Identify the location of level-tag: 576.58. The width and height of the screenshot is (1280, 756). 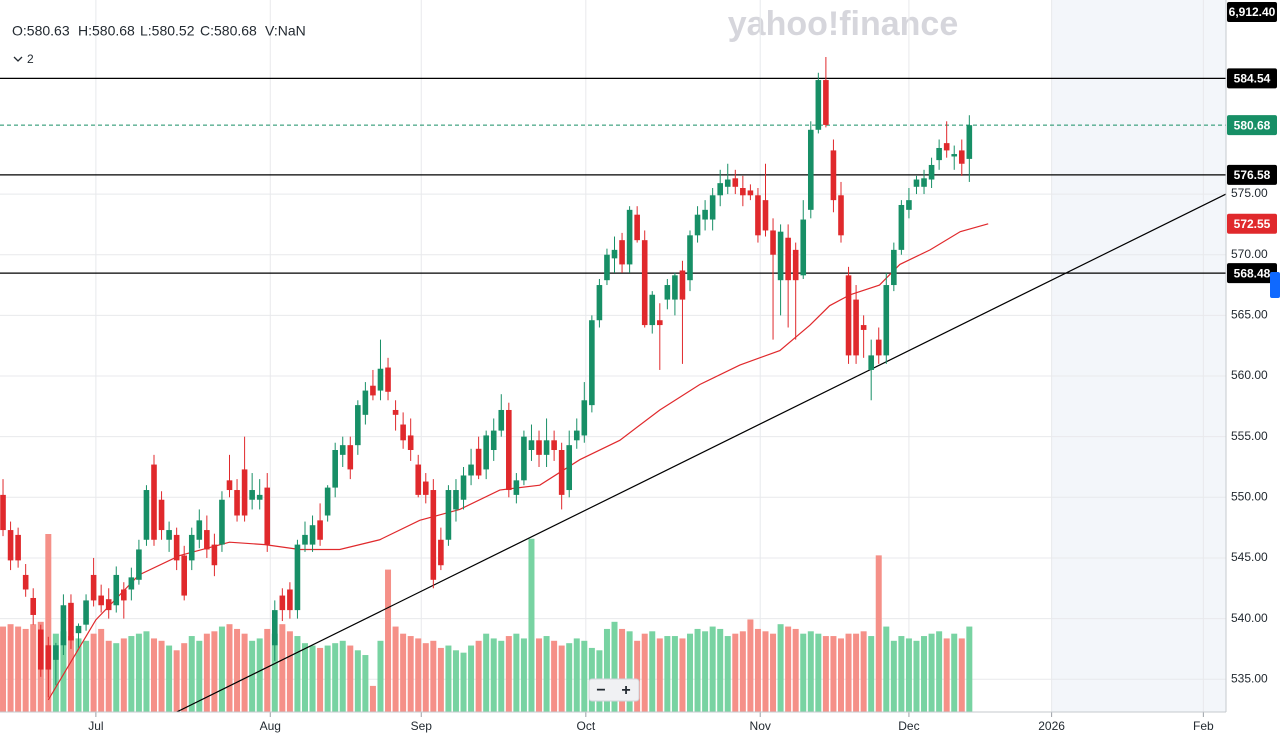
(1252, 175).